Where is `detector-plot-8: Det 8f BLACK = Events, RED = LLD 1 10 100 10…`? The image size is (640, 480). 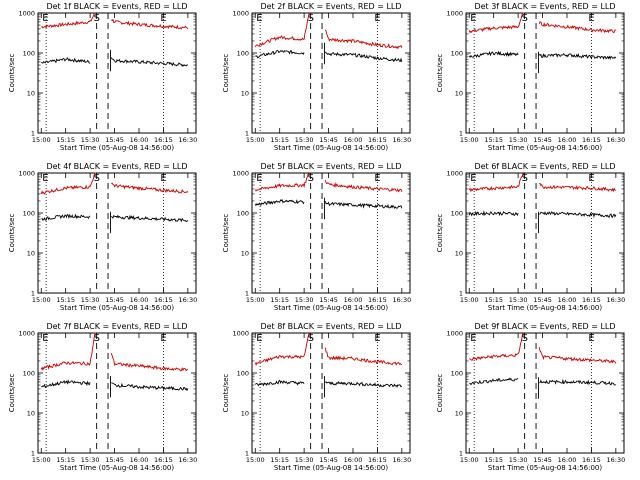 detector-plot-8: Det 8f BLACK = Events, RED = LLD 1 10 100 10… is located at coordinates (316, 397).